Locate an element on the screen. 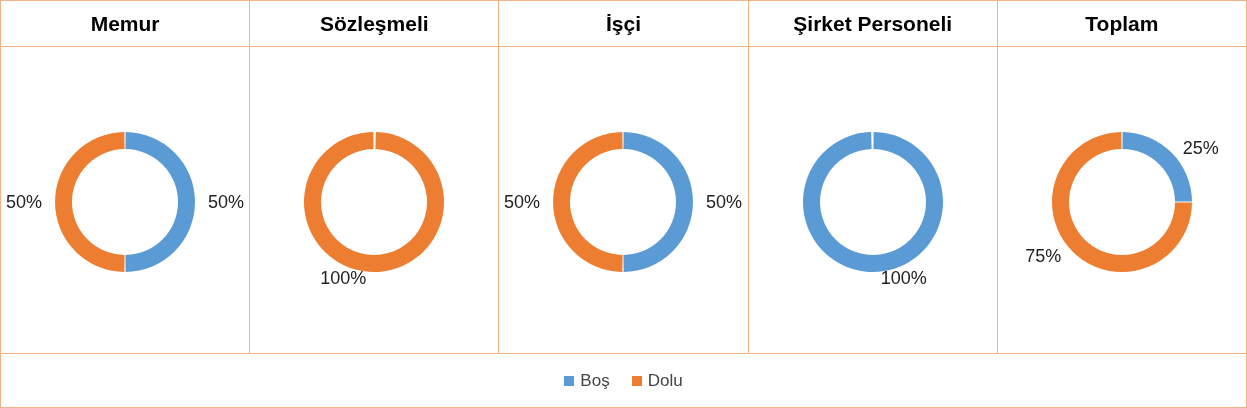 This screenshot has width=1247, height=408. legend-label: Boş is located at coordinates (595, 380).